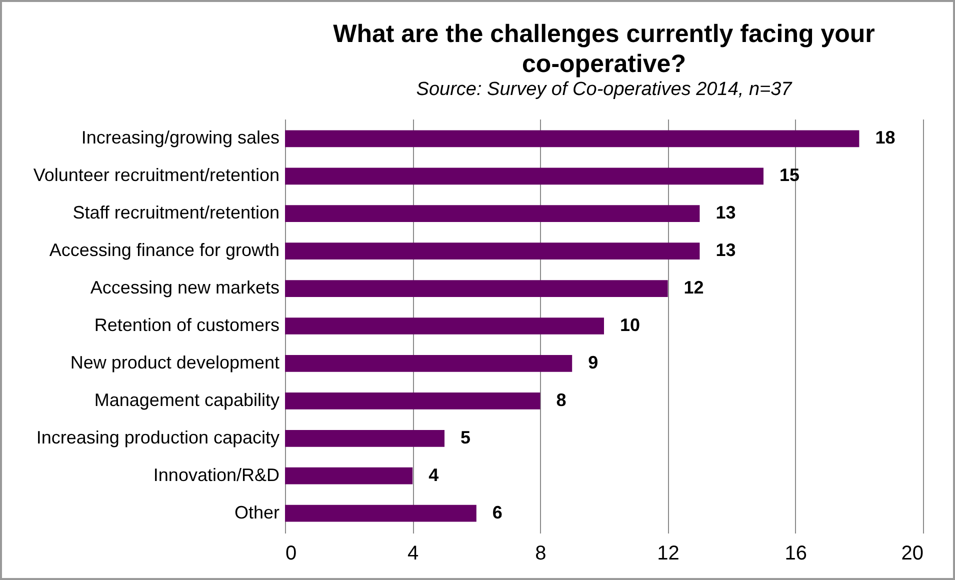  I want to click on x-tick-label: 8, so click(540, 553).